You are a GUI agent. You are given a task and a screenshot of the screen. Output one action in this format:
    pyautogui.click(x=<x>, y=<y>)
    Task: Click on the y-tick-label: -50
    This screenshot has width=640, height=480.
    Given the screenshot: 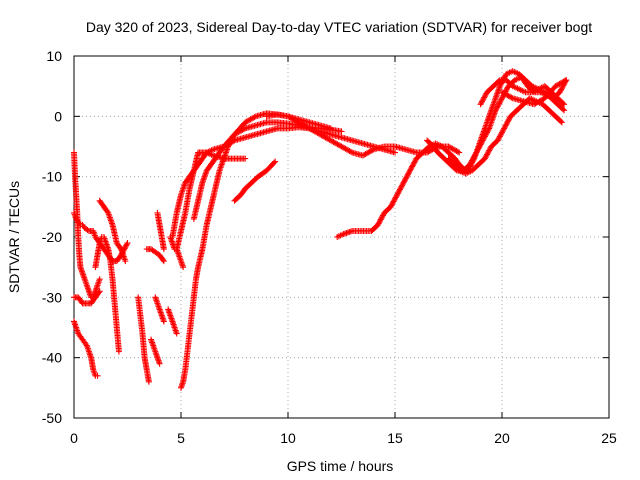 What is the action you would take?
    pyautogui.click(x=52, y=418)
    